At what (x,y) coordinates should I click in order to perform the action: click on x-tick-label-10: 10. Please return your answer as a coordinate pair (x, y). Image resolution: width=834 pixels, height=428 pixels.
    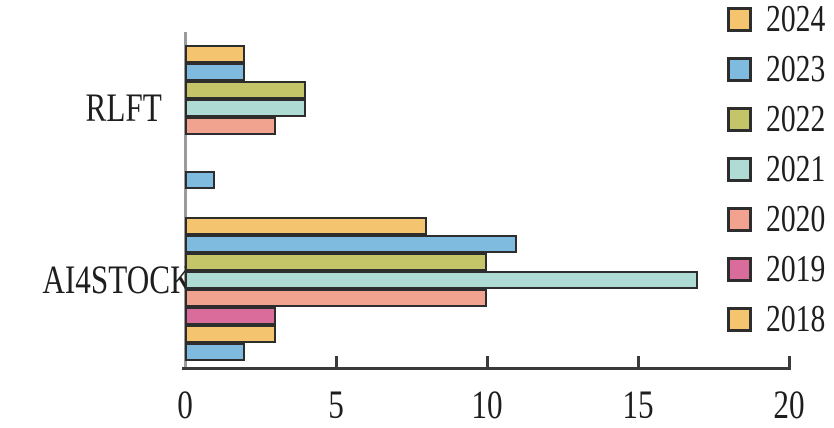
    Looking at the image, I should click on (487, 405).